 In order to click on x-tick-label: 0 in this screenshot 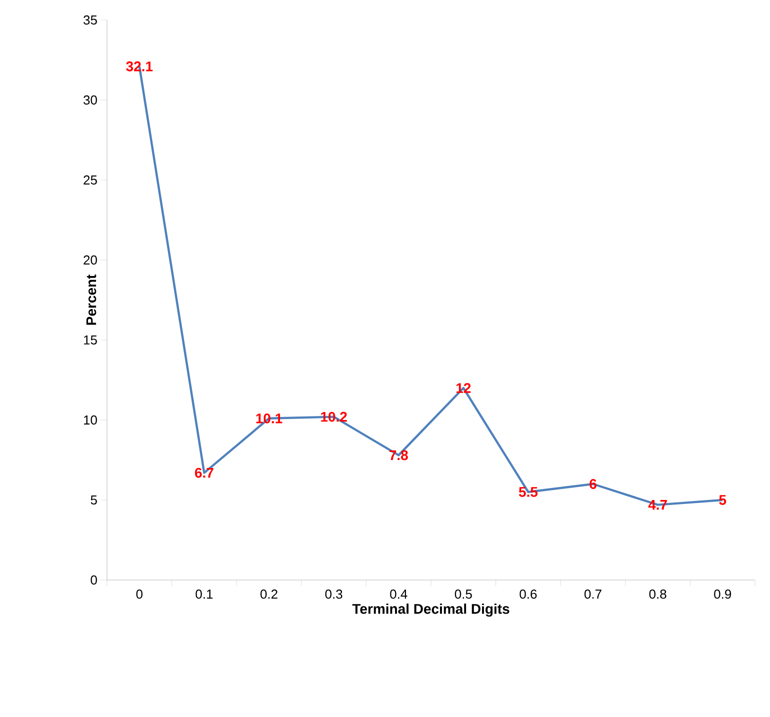, I will do `click(139, 594)`.